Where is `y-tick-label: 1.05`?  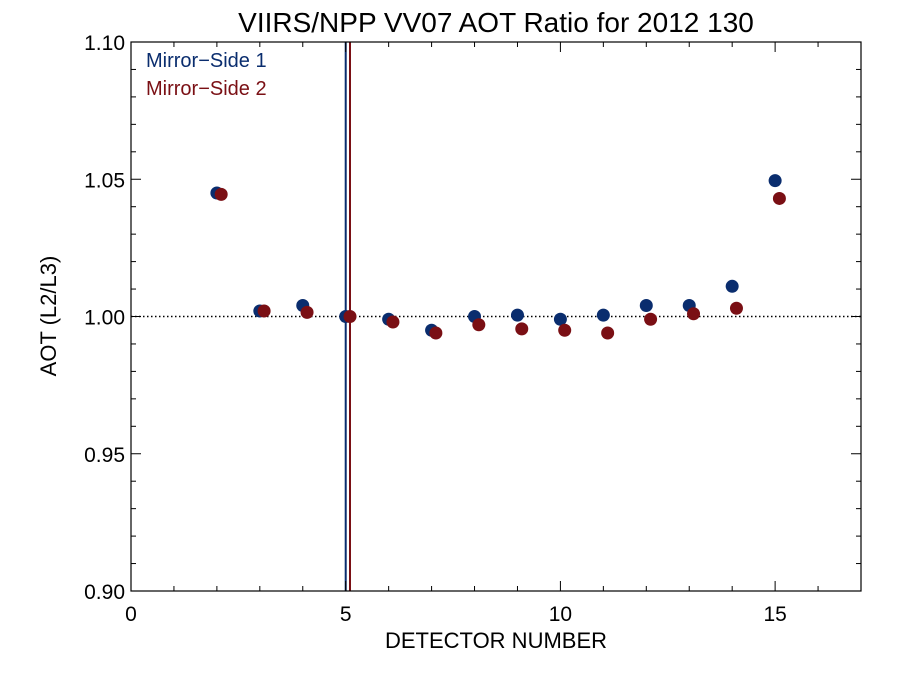
y-tick-label: 1.05 is located at coordinates (104, 180).